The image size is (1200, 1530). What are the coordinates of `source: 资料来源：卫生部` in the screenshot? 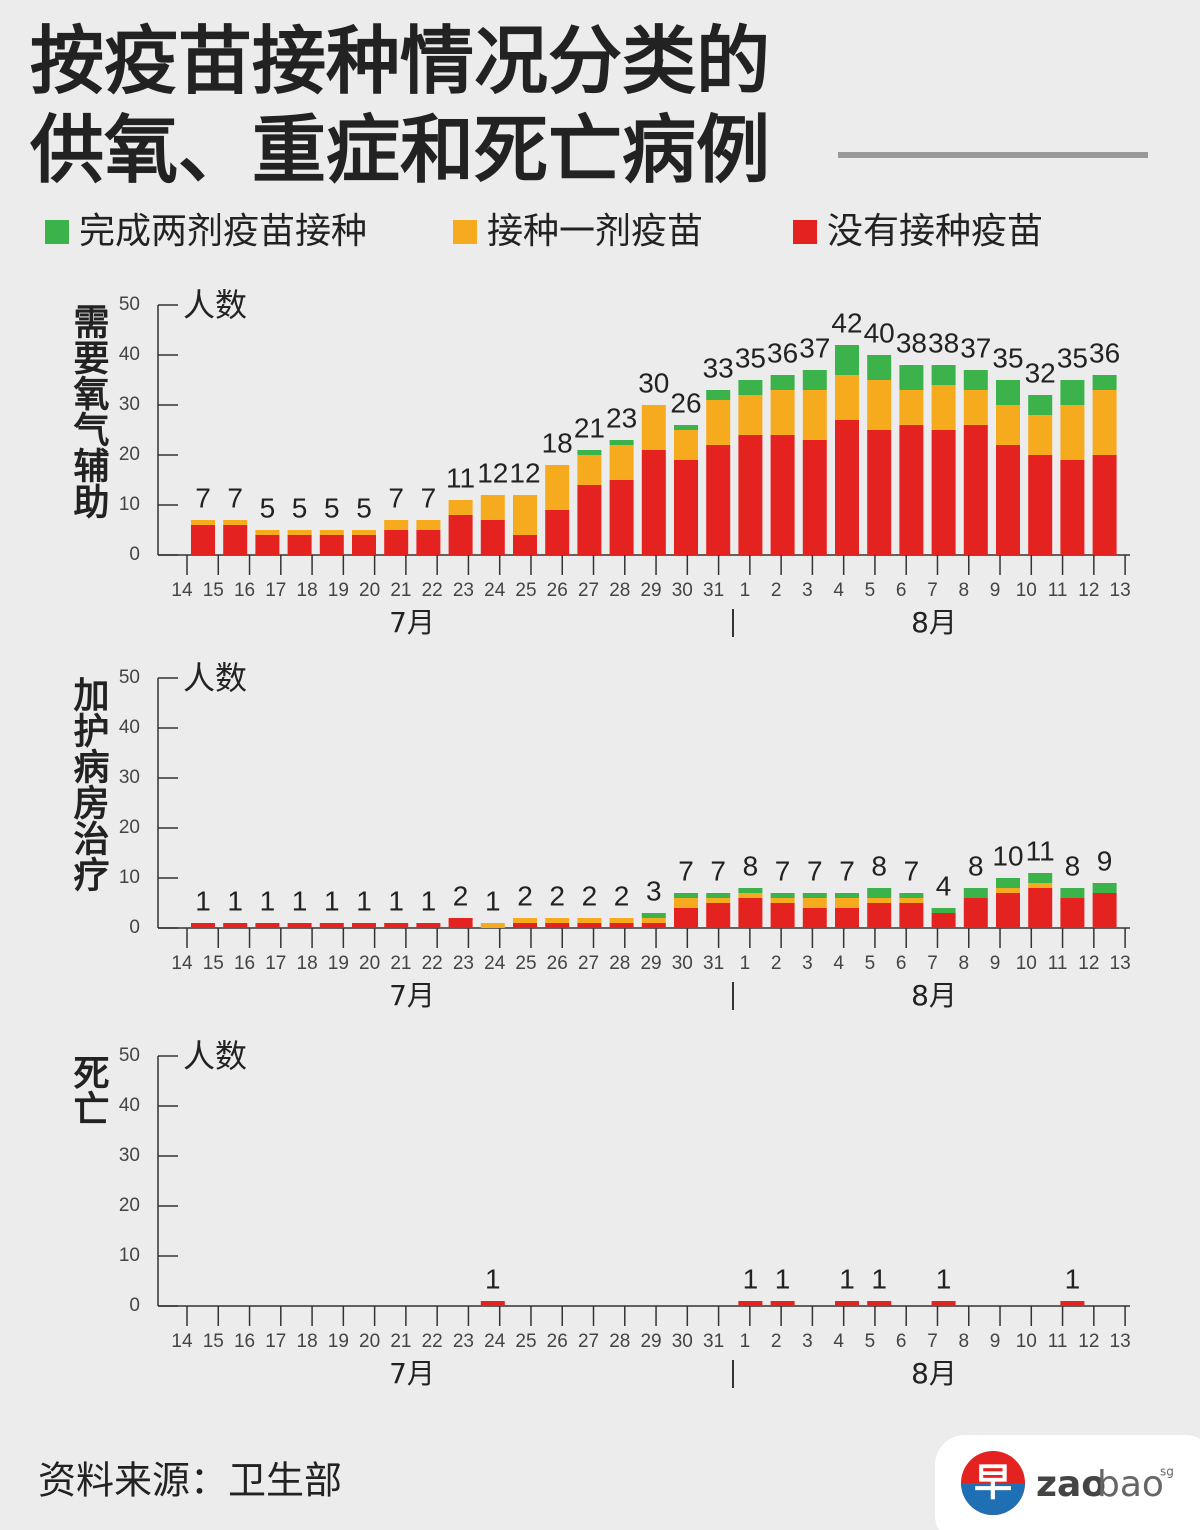 It's located at (190, 1481).